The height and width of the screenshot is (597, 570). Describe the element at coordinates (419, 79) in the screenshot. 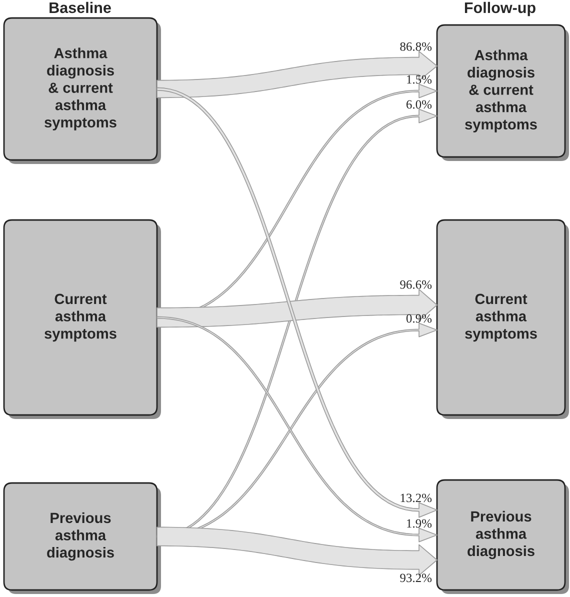

I see `data-label: 1.5%` at that location.